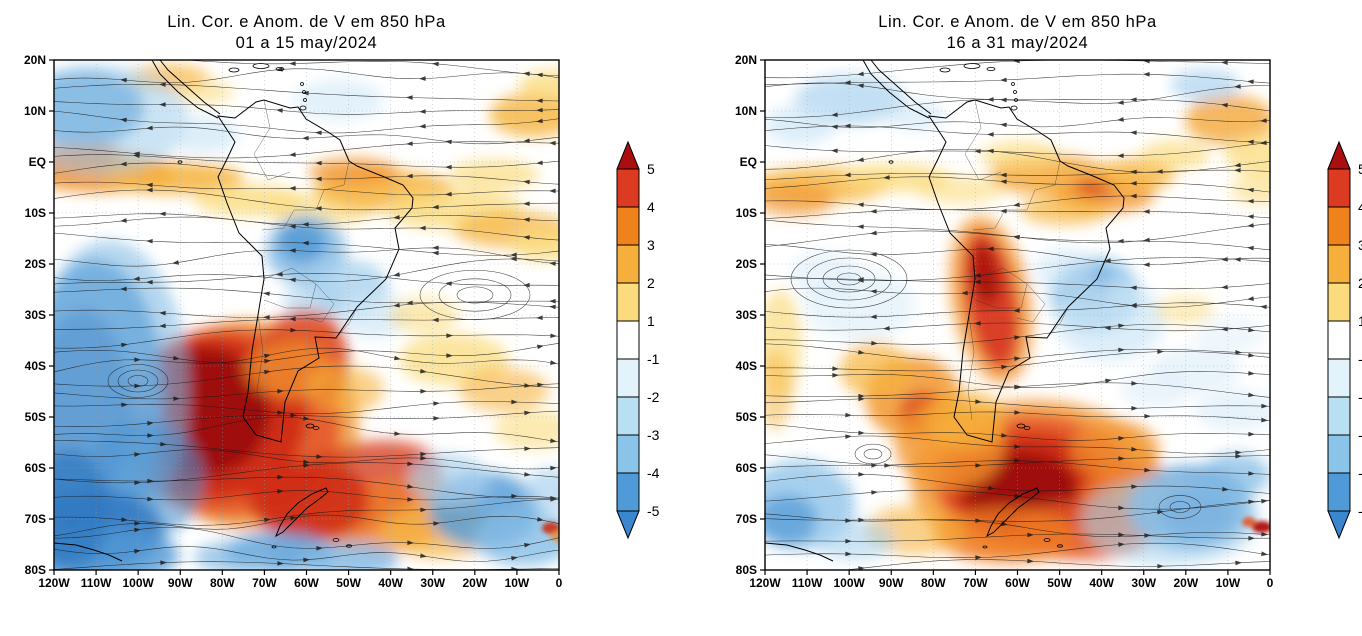  I want to click on panel-title-1: Lin. Cor. e Anom. de V em 850 hPa, so click(306, 22).